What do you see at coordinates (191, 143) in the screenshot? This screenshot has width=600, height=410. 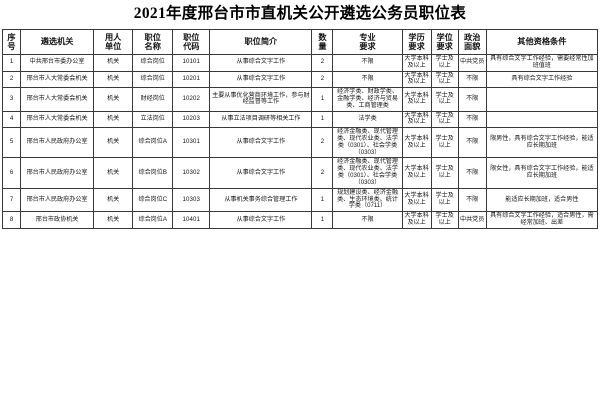 I see `cell-code: 10301` at bounding box center [191, 143].